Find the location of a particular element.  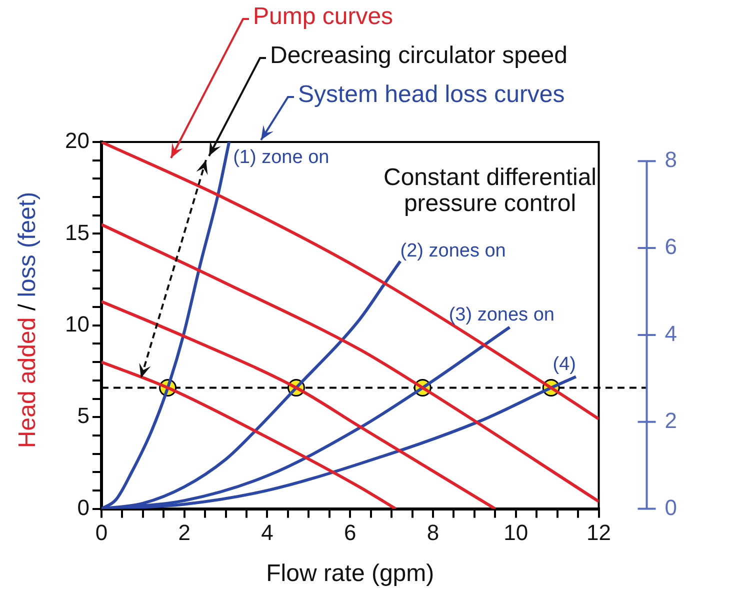

y-tick-label: 20 is located at coordinates (77, 141).